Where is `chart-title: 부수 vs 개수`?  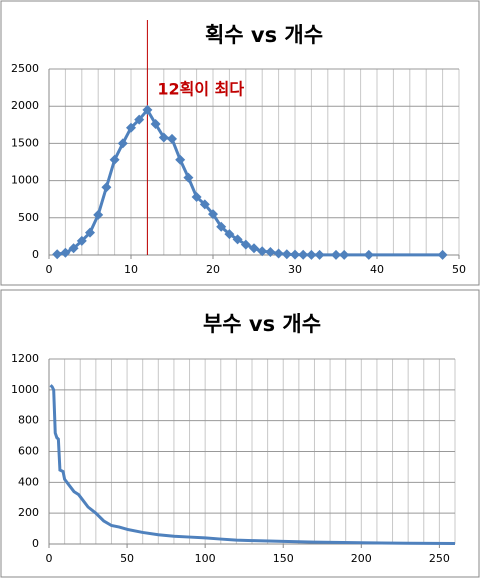
chart-title: 부수 vs 개수 is located at coordinates (262, 324).